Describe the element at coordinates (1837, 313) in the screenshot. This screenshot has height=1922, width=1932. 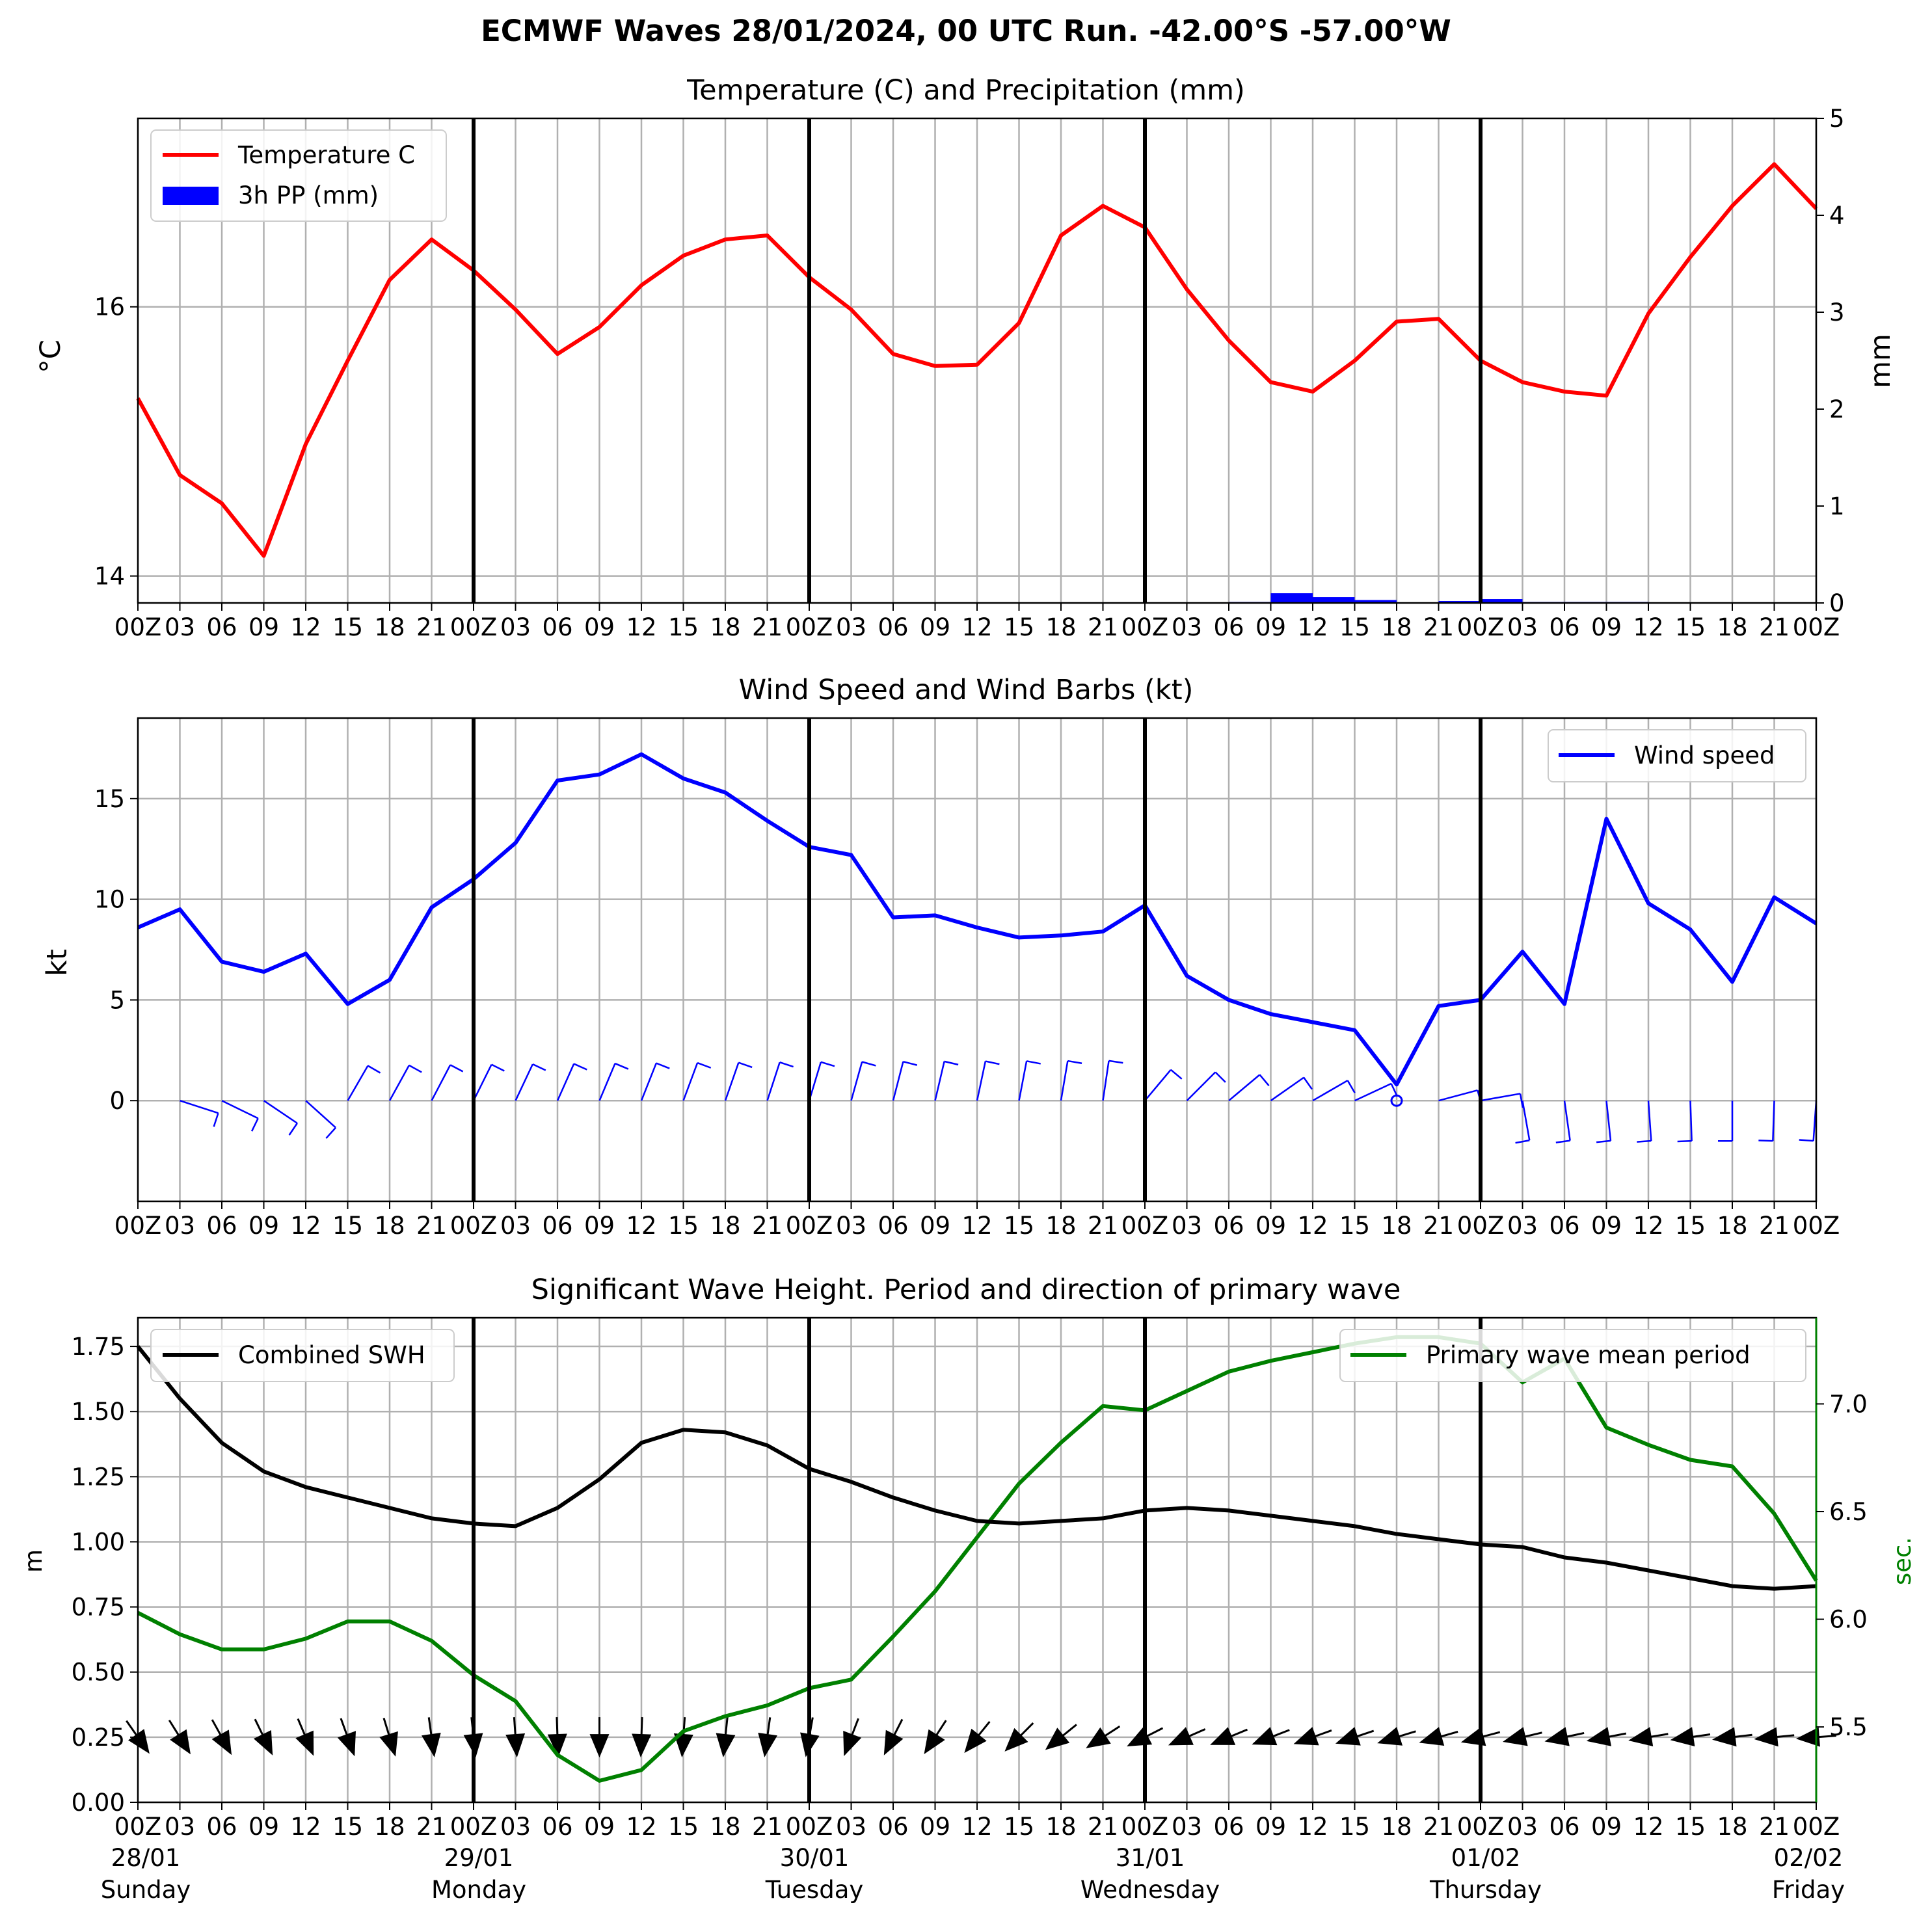
I see `y2-tick-label: 3` at that location.